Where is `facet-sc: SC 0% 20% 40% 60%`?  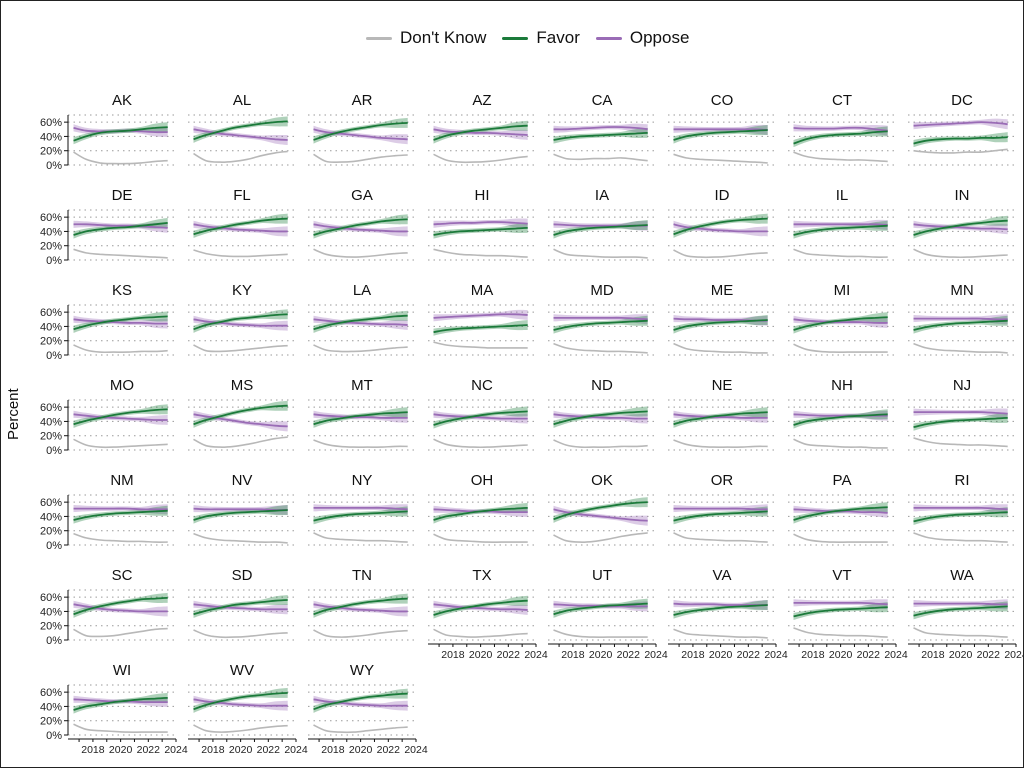 facet-sc: SC 0% 20% 40% 60% is located at coordinates (108, 607).